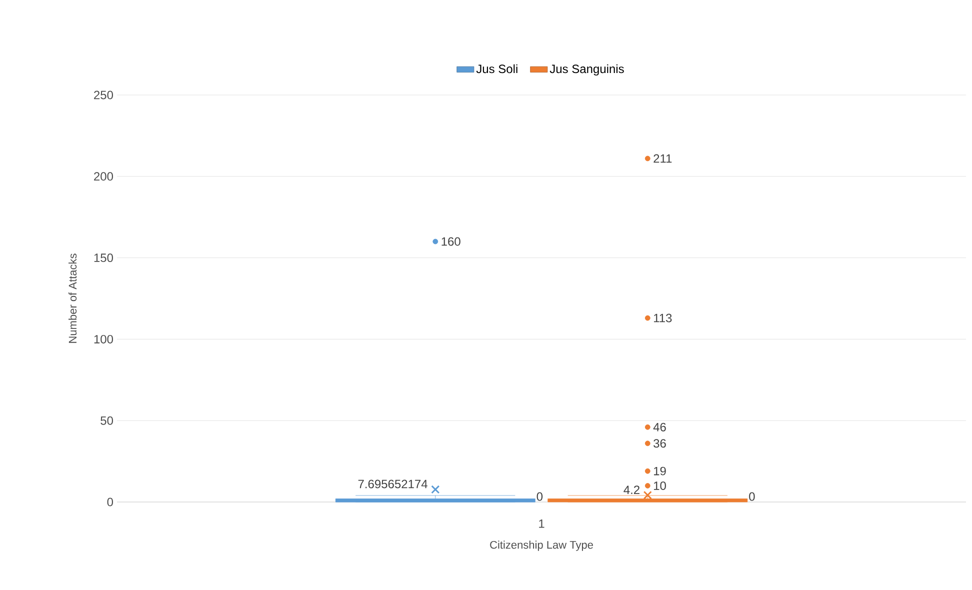 The image size is (972, 590). Describe the element at coordinates (451, 241) in the screenshot. I see `annotation: 160` at that location.